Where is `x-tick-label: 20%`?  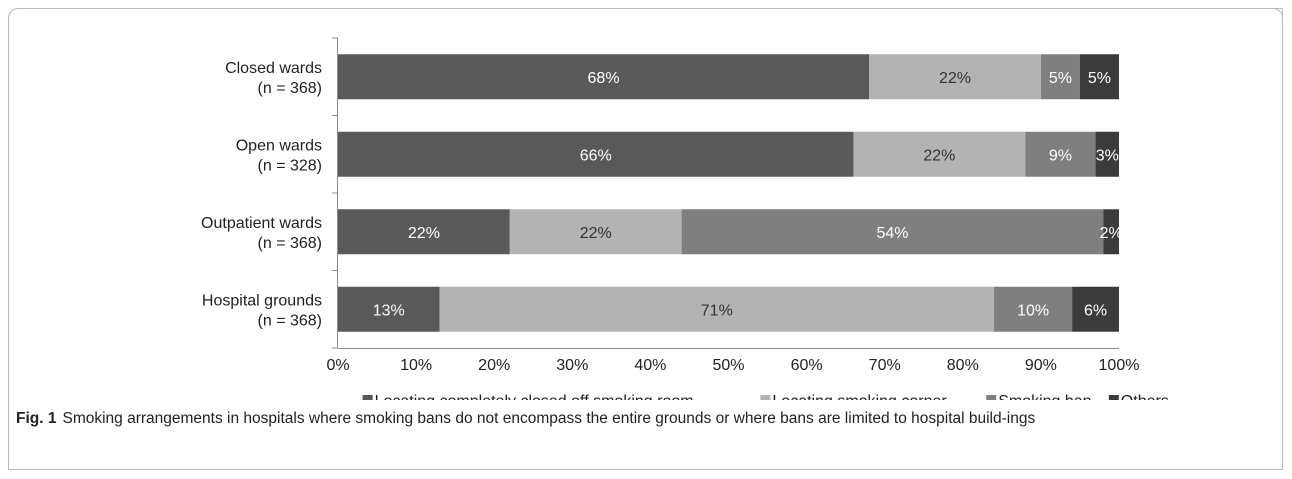 x-tick-label: 20% is located at coordinates (494, 365).